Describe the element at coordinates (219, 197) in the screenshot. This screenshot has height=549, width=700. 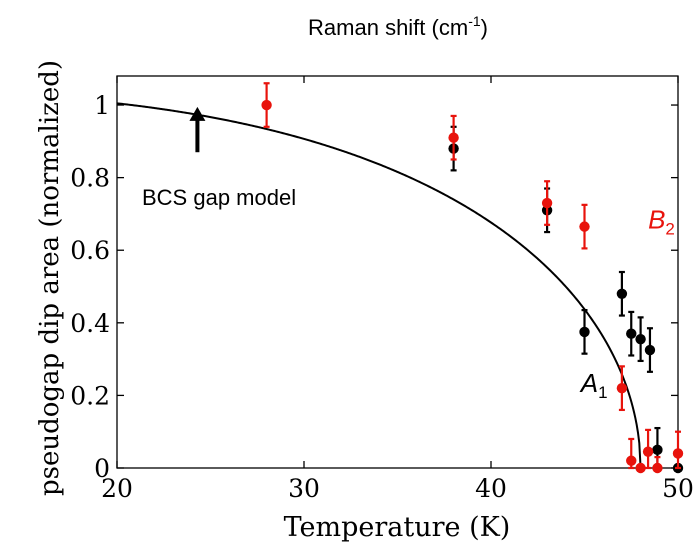
I see `model-label: BCS gap model` at that location.